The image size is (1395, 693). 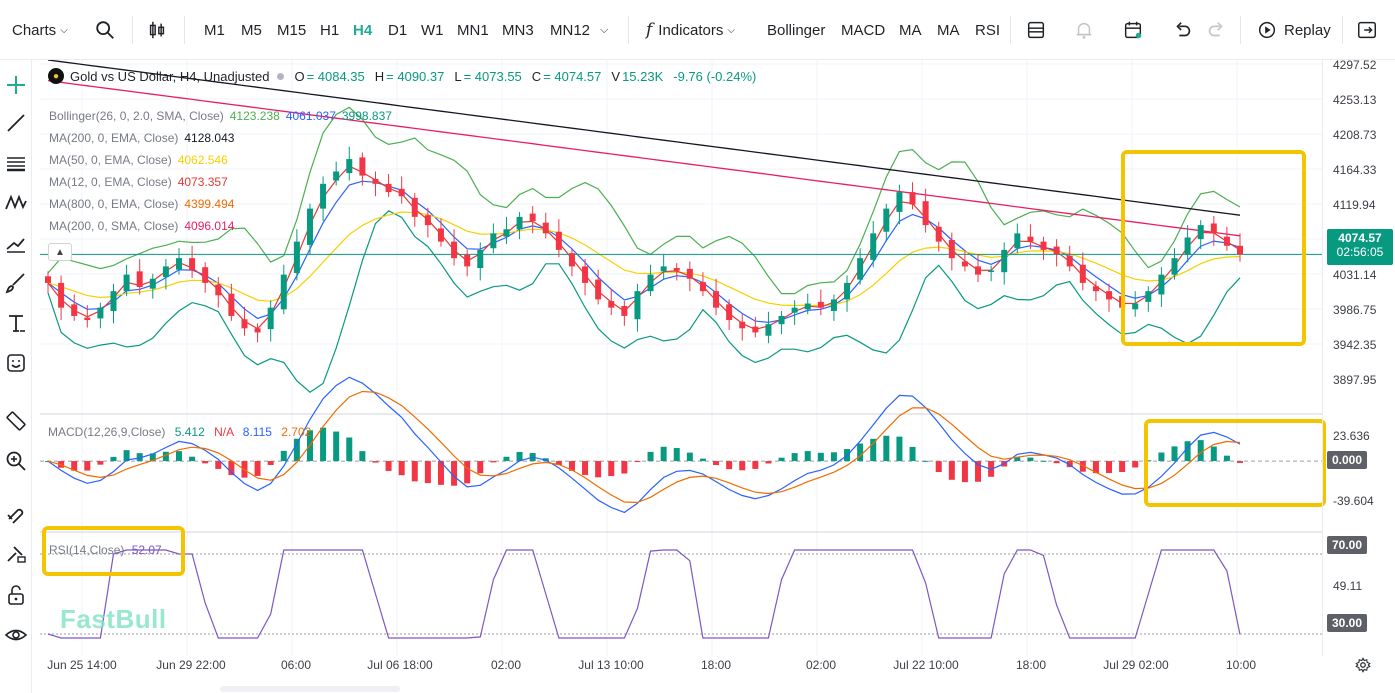 What do you see at coordinates (1036, 30) in the screenshot?
I see `layout-icon` at bounding box center [1036, 30].